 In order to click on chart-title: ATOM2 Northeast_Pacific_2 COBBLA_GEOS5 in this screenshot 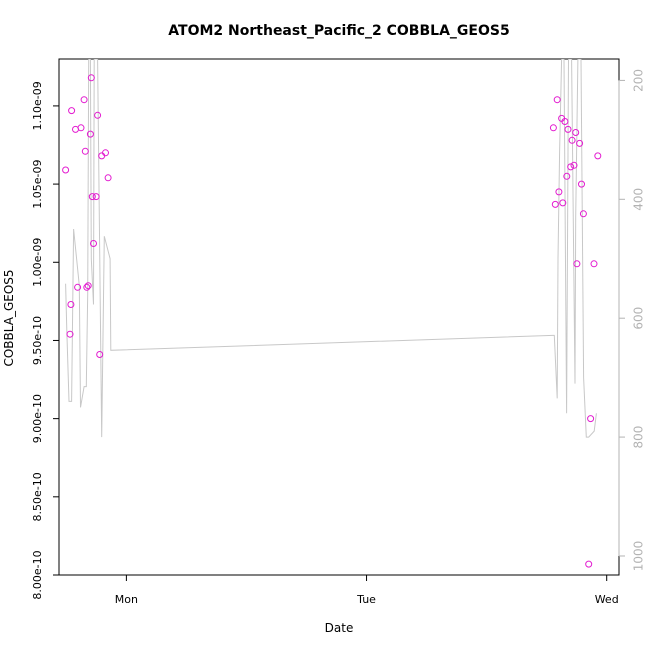, I will do `click(338, 31)`.